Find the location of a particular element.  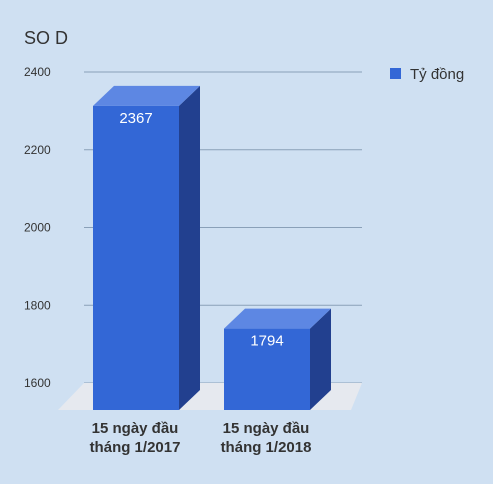

data-label: 2367 is located at coordinates (135, 118).